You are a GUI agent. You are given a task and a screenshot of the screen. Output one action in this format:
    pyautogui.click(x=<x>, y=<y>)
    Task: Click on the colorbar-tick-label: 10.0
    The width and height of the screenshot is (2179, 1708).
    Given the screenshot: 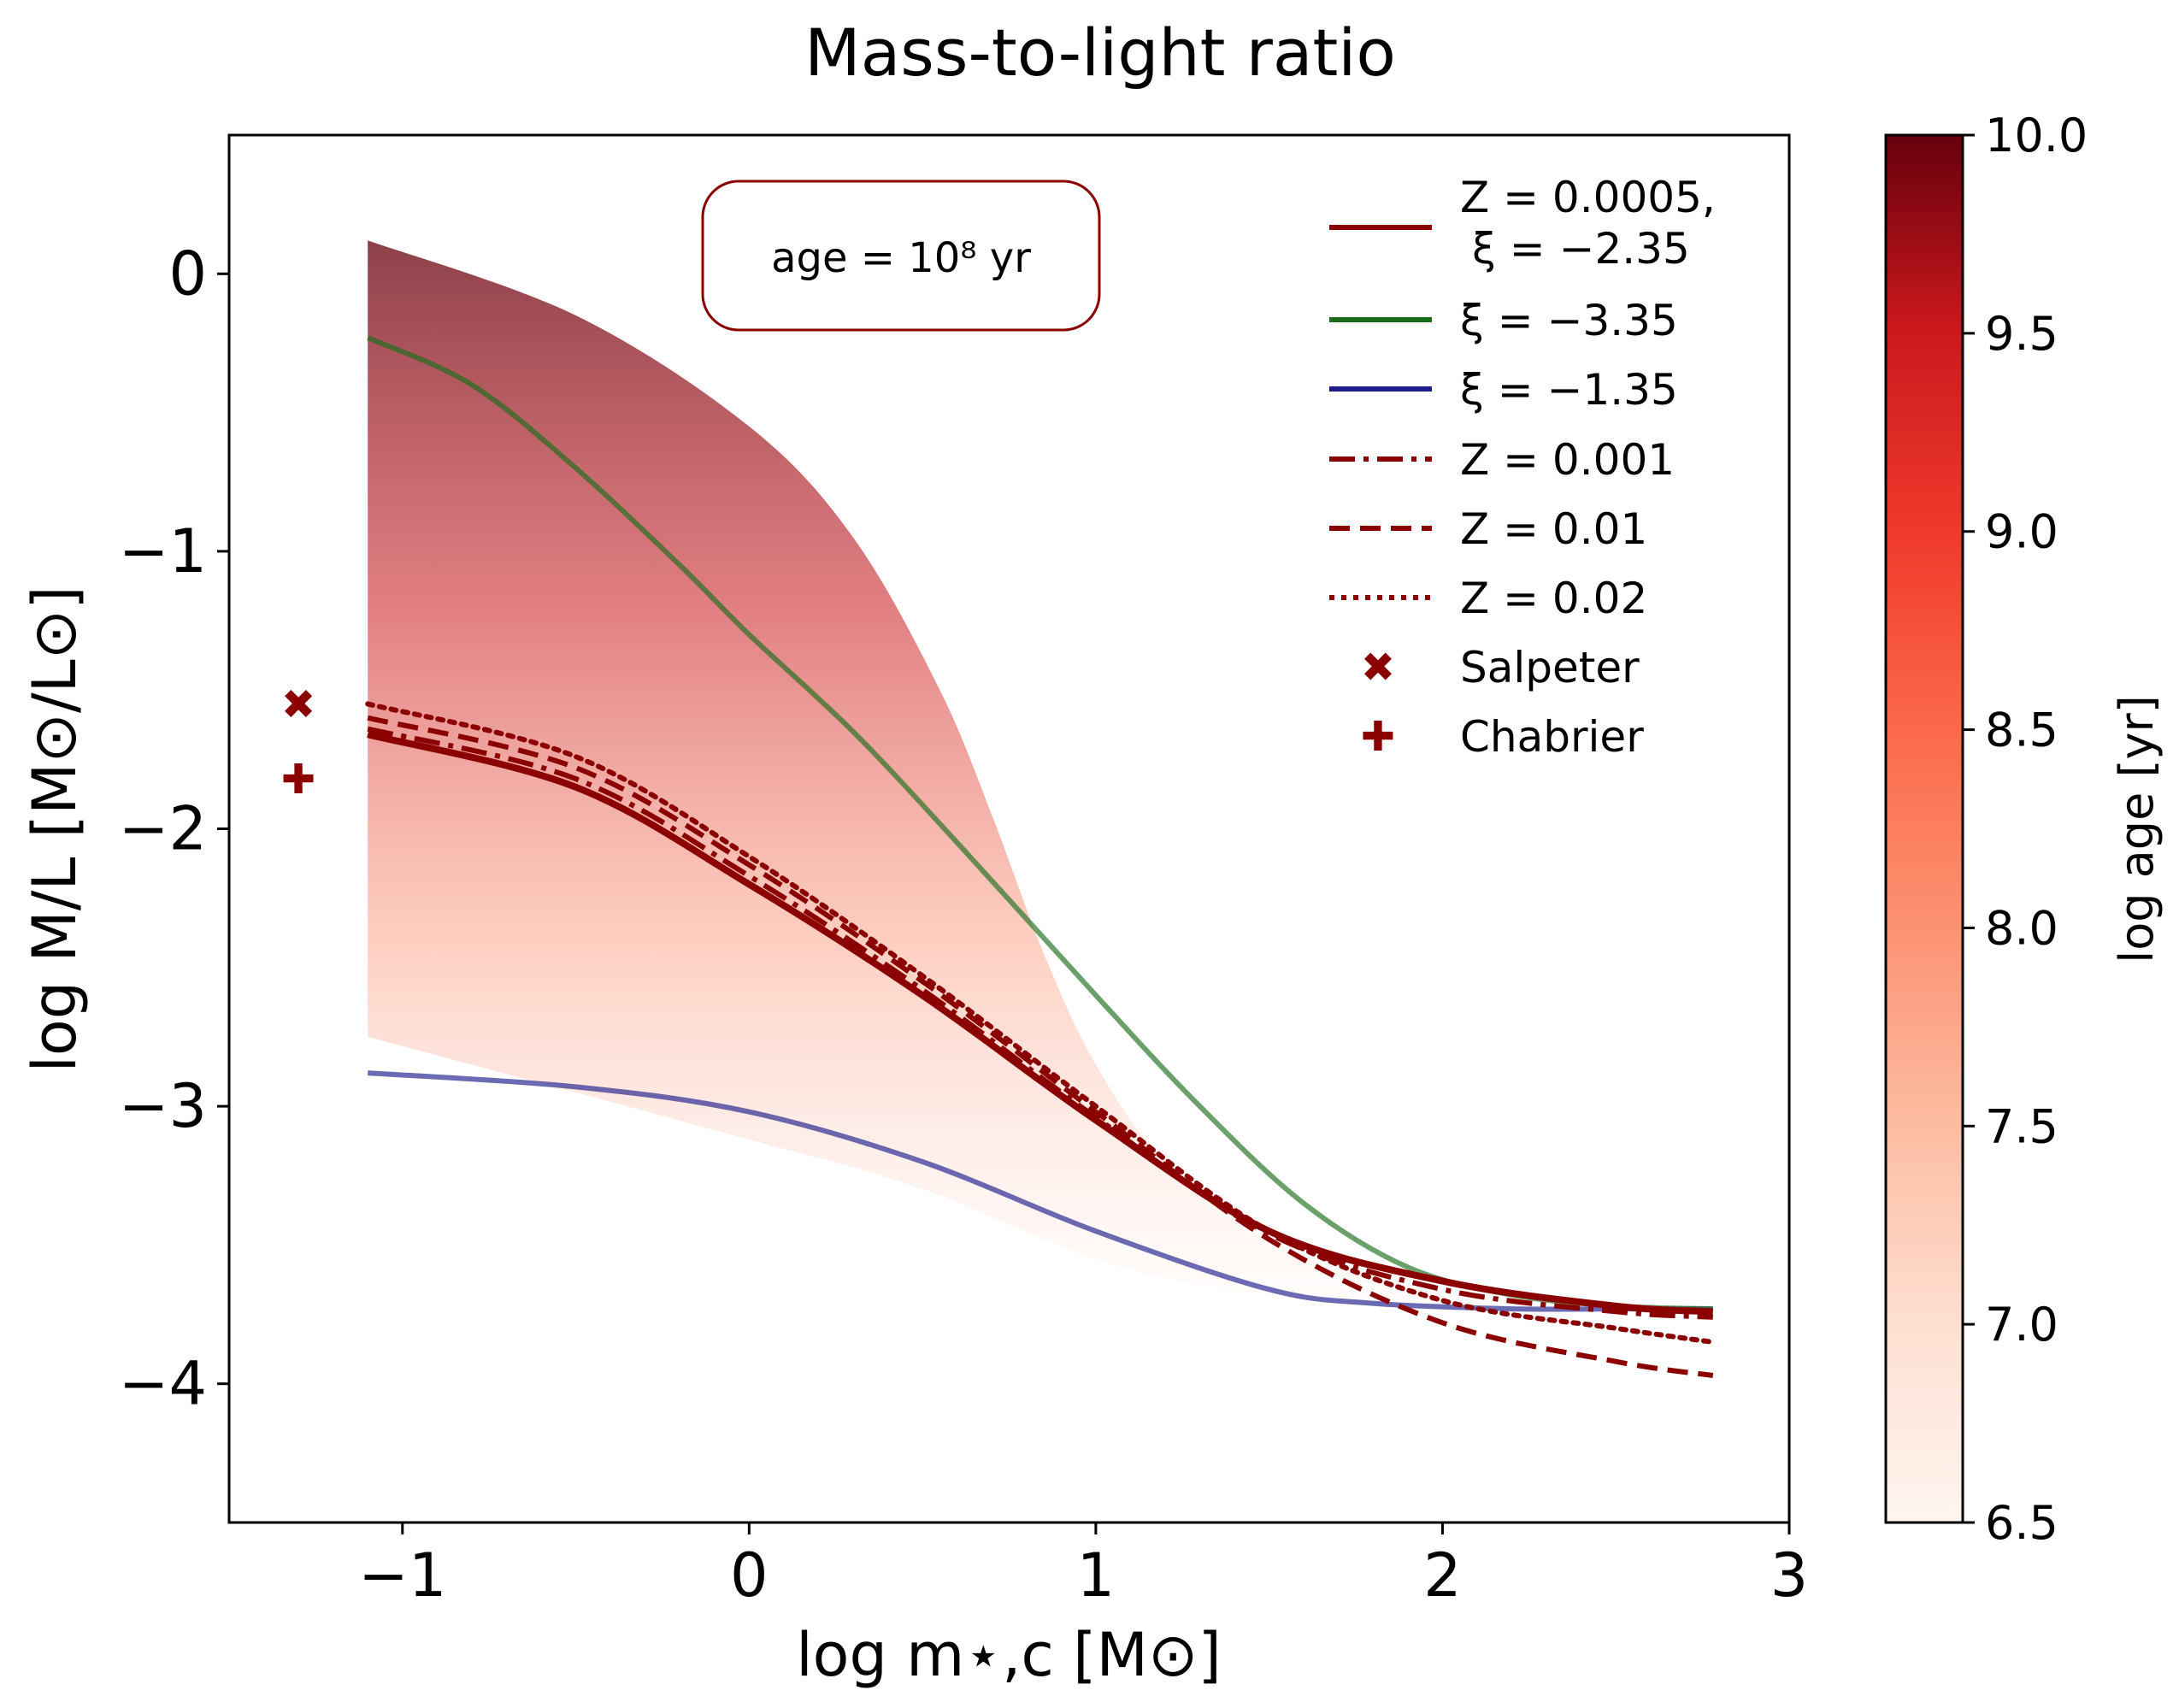 What is the action you would take?
    pyautogui.click(x=2036, y=135)
    